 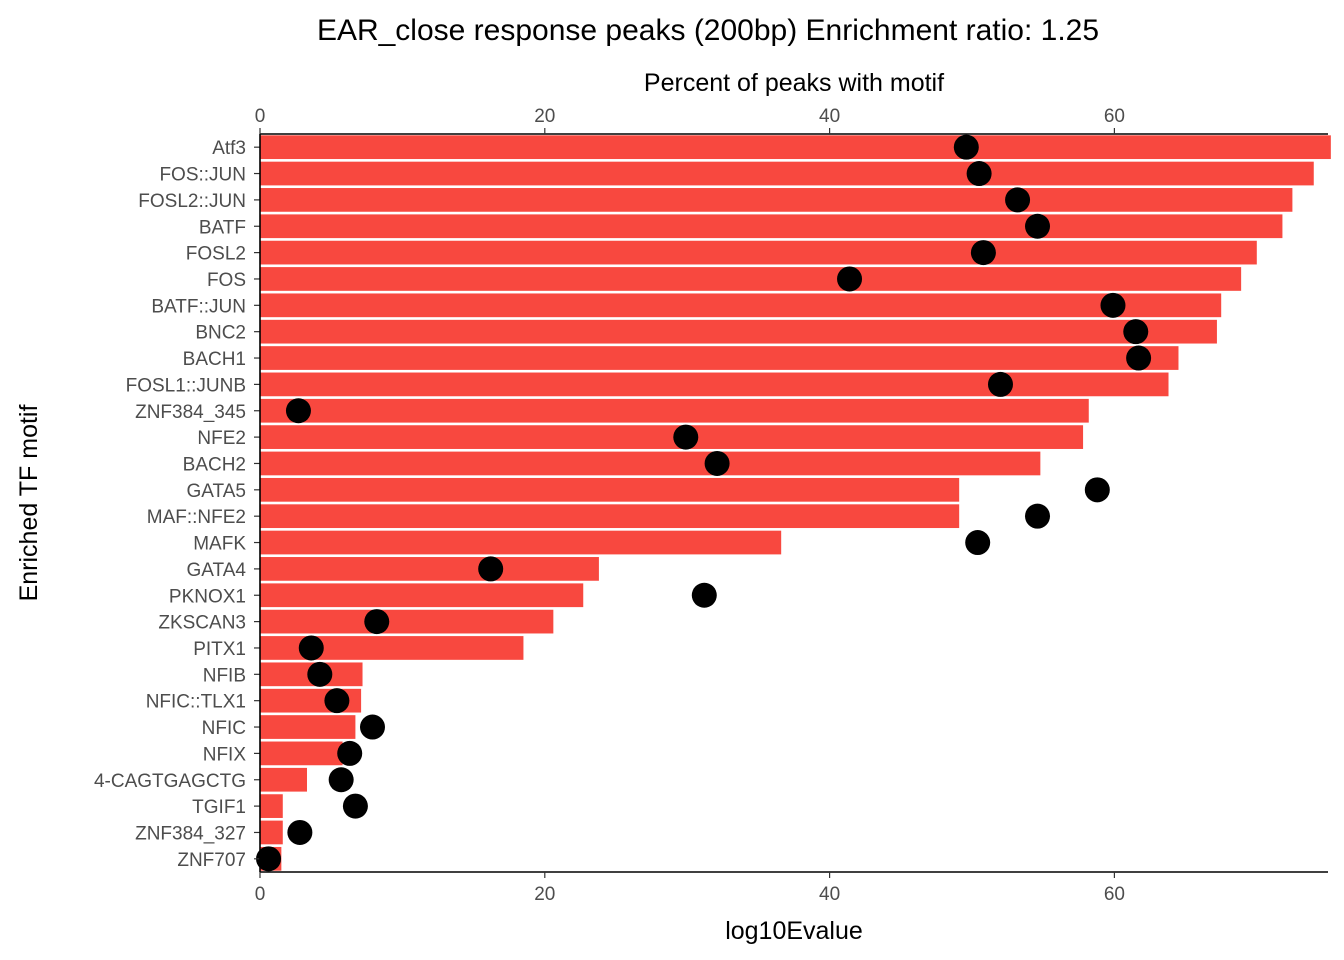 What do you see at coordinates (226, 280) in the screenshot?
I see `category-label-5: FOS` at bounding box center [226, 280].